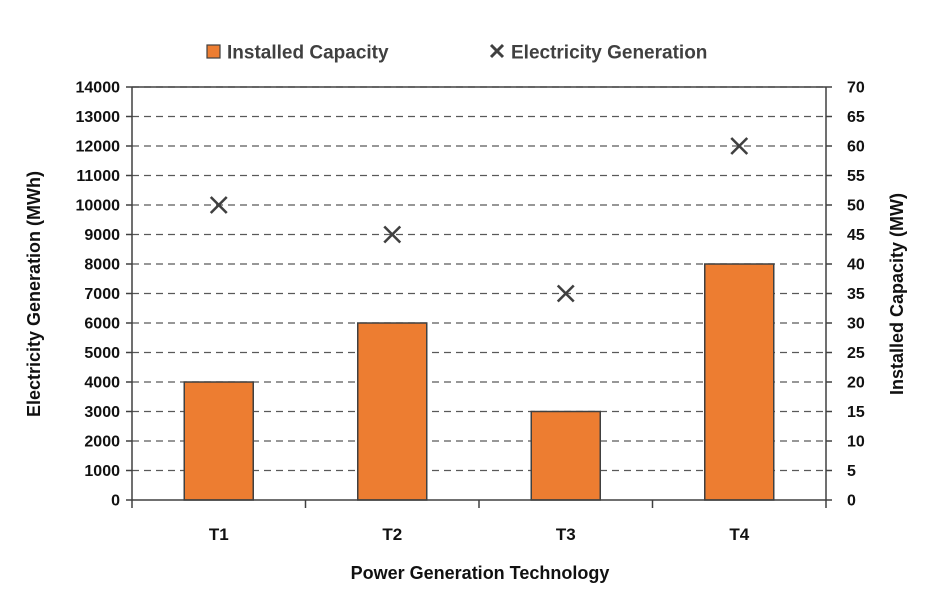 This screenshot has height=601, width=929. What do you see at coordinates (739, 534) in the screenshot?
I see `x-tick-label-t4: T4` at bounding box center [739, 534].